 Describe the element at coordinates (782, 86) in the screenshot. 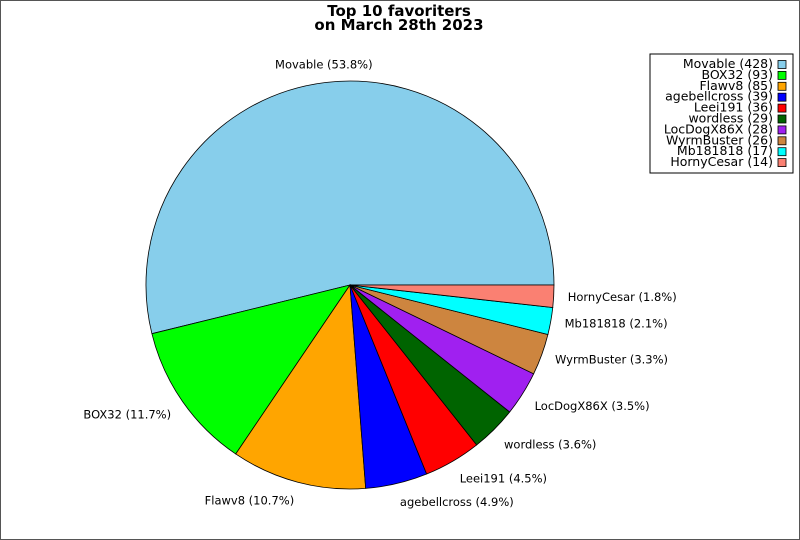

I see `legend-swatch-flawv8` at that location.